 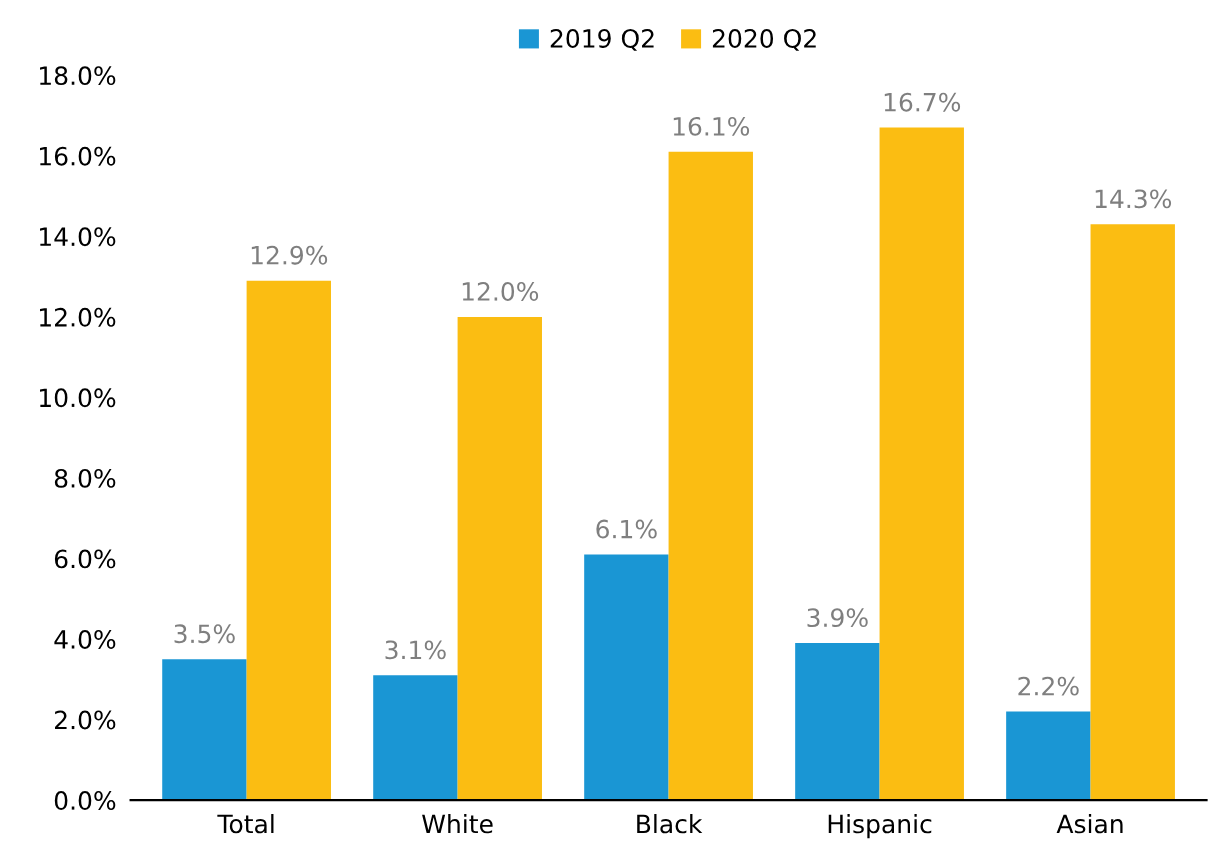 I want to click on x-tick-label: Hispanic, so click(x=880, y=826).